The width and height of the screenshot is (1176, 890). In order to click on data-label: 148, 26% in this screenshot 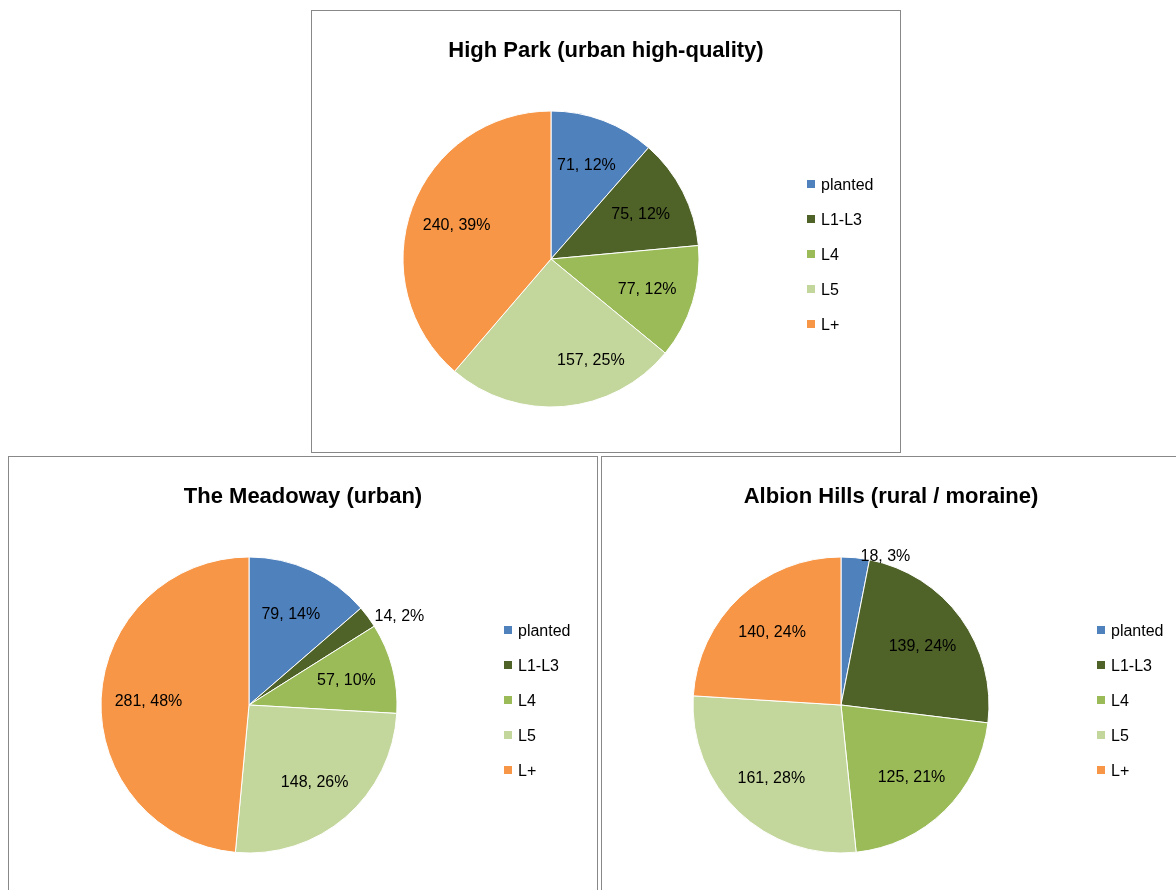, I will do `click(314, 781)`.